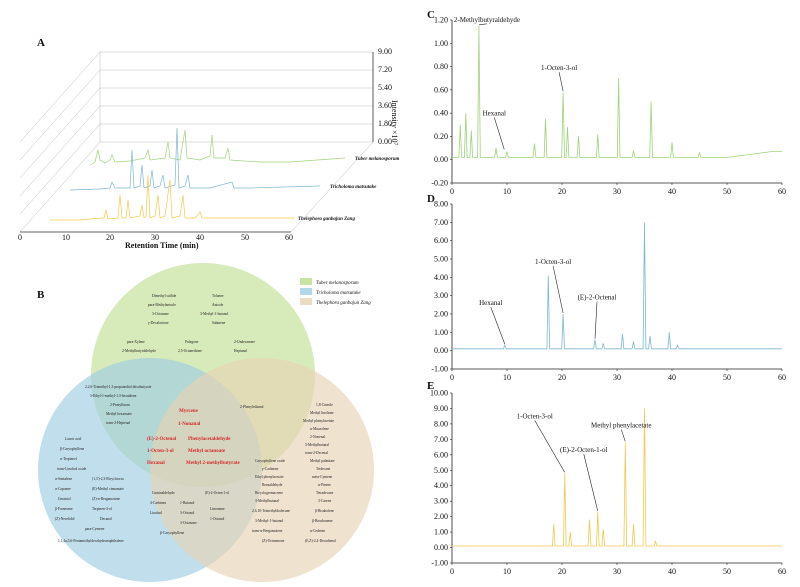  What do you see at coordinates (452, 377) in the screenshot?
I see `xtick-label: 0` at bounding box center [452, 377].